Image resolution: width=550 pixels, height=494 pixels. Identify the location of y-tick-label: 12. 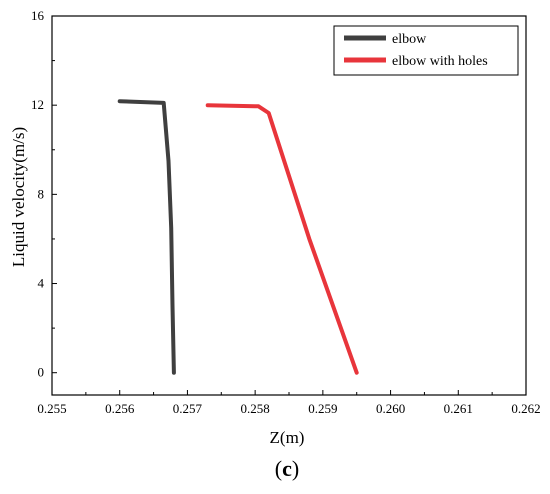
(37, 104).